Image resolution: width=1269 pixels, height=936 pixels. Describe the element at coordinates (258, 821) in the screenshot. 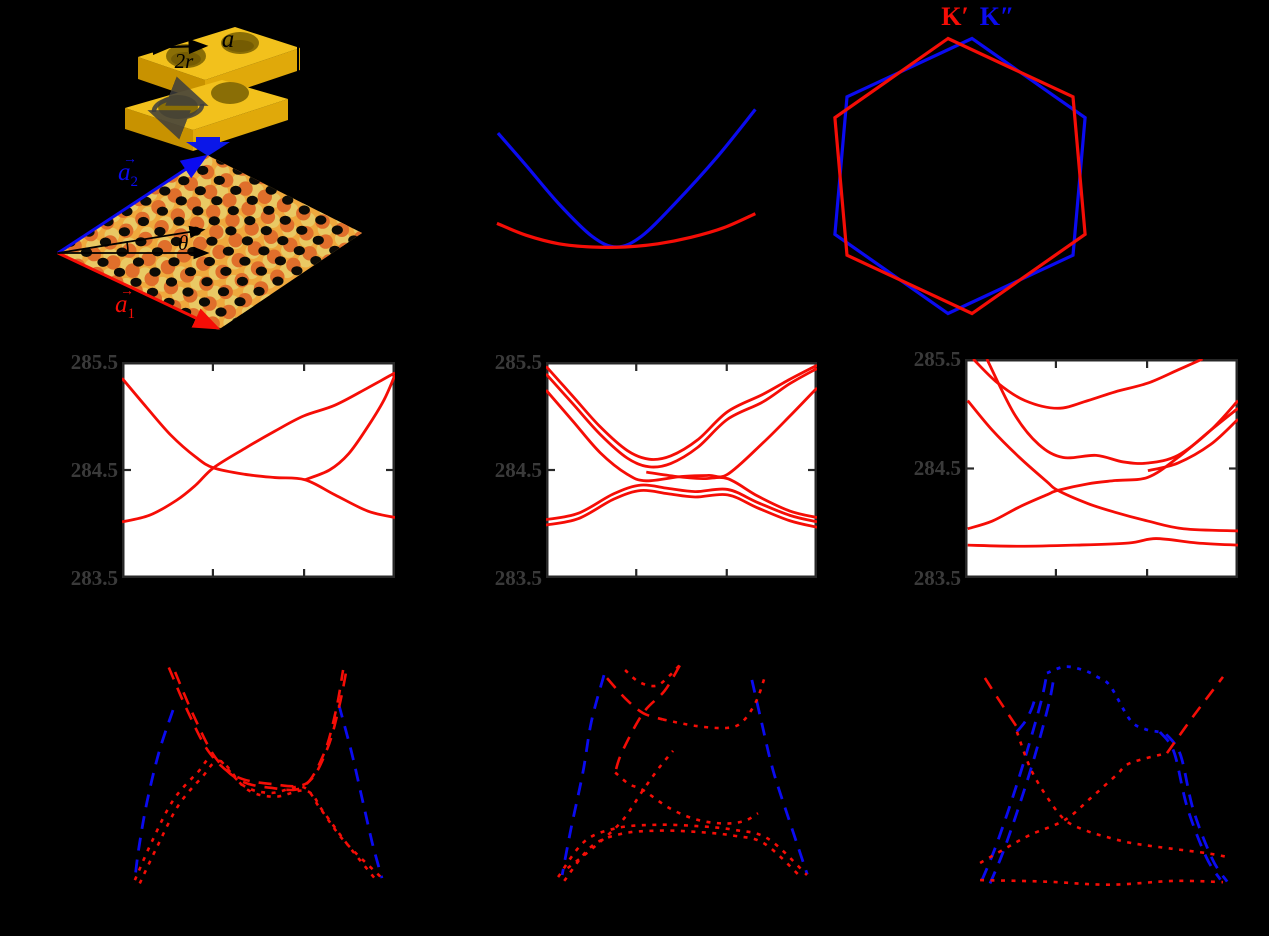

I see `curve-lower-b` at that location.